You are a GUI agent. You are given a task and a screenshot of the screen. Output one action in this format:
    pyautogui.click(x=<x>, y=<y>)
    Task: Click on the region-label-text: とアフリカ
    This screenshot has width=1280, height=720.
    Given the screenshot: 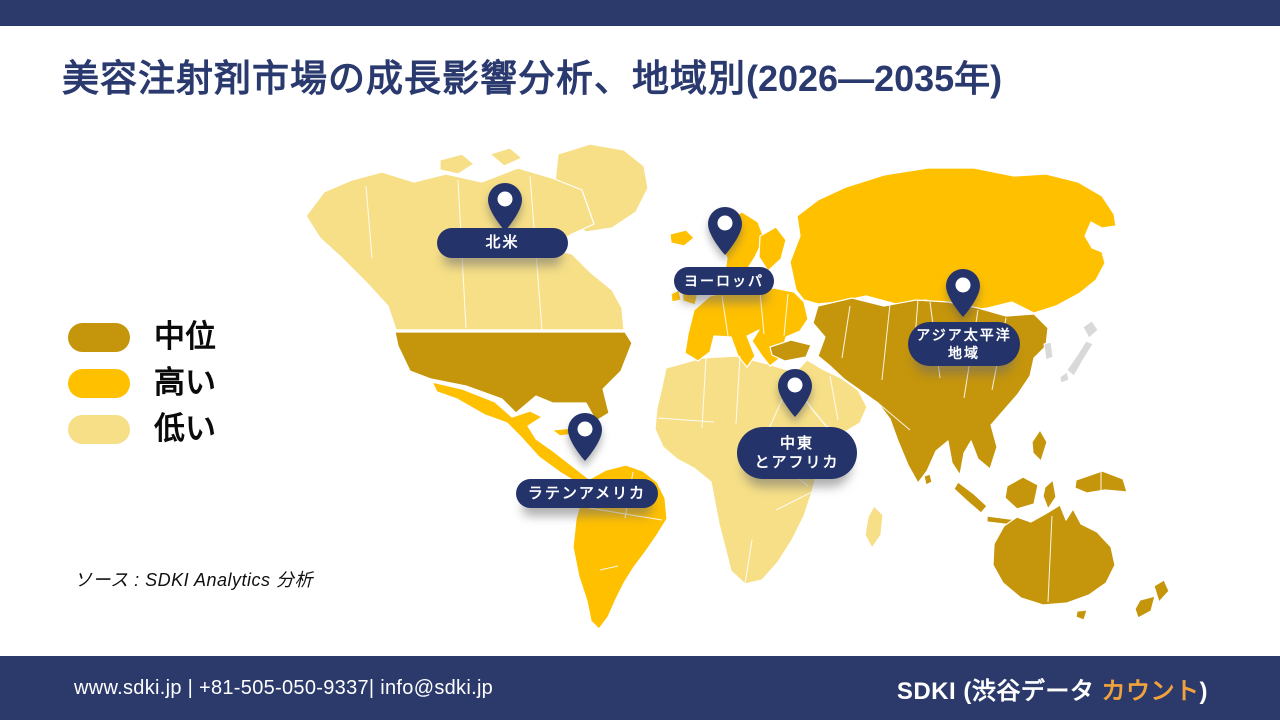 What is the action you would take?
    pyautogui.click(x=797, y=462)
    